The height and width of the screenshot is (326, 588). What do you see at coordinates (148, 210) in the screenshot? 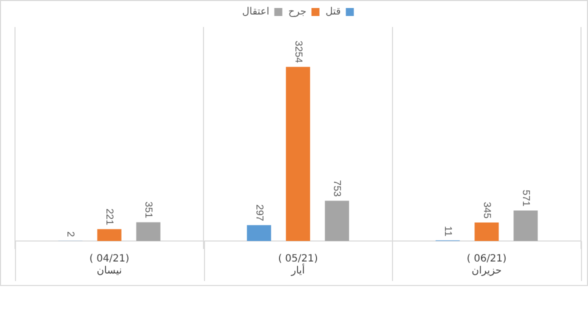
I see `data-label: 351` at bounding box center [148, 210].